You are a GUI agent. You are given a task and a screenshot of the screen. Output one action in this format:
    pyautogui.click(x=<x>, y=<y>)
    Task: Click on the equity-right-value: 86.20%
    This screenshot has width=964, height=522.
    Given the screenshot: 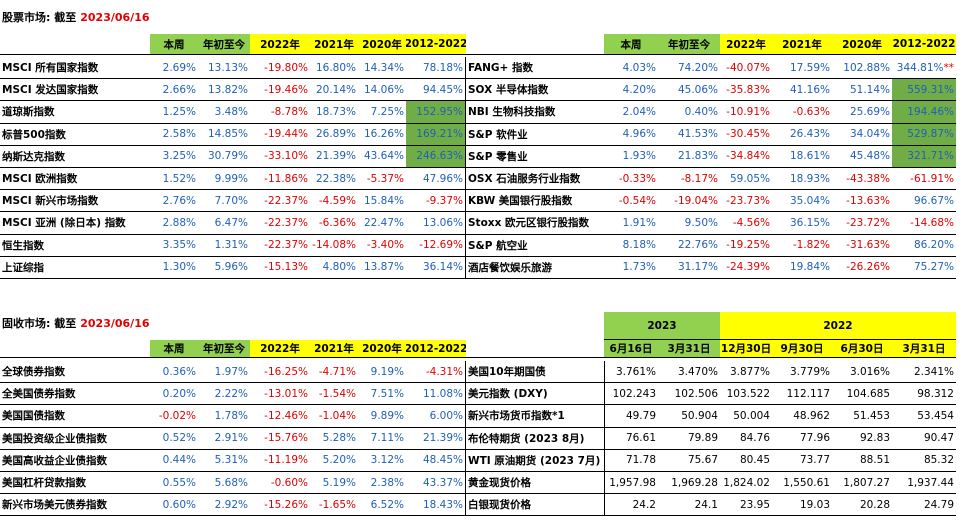 What is the action you would take?
    pyautogui.click(x=924, y=246)
    